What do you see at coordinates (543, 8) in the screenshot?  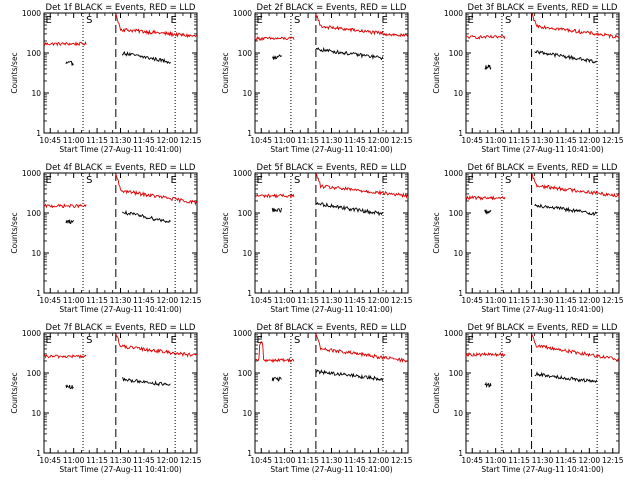 I see `panel-title: Det 3f BLACK = Events, RED = LLD` at bounding box center [543, 8].